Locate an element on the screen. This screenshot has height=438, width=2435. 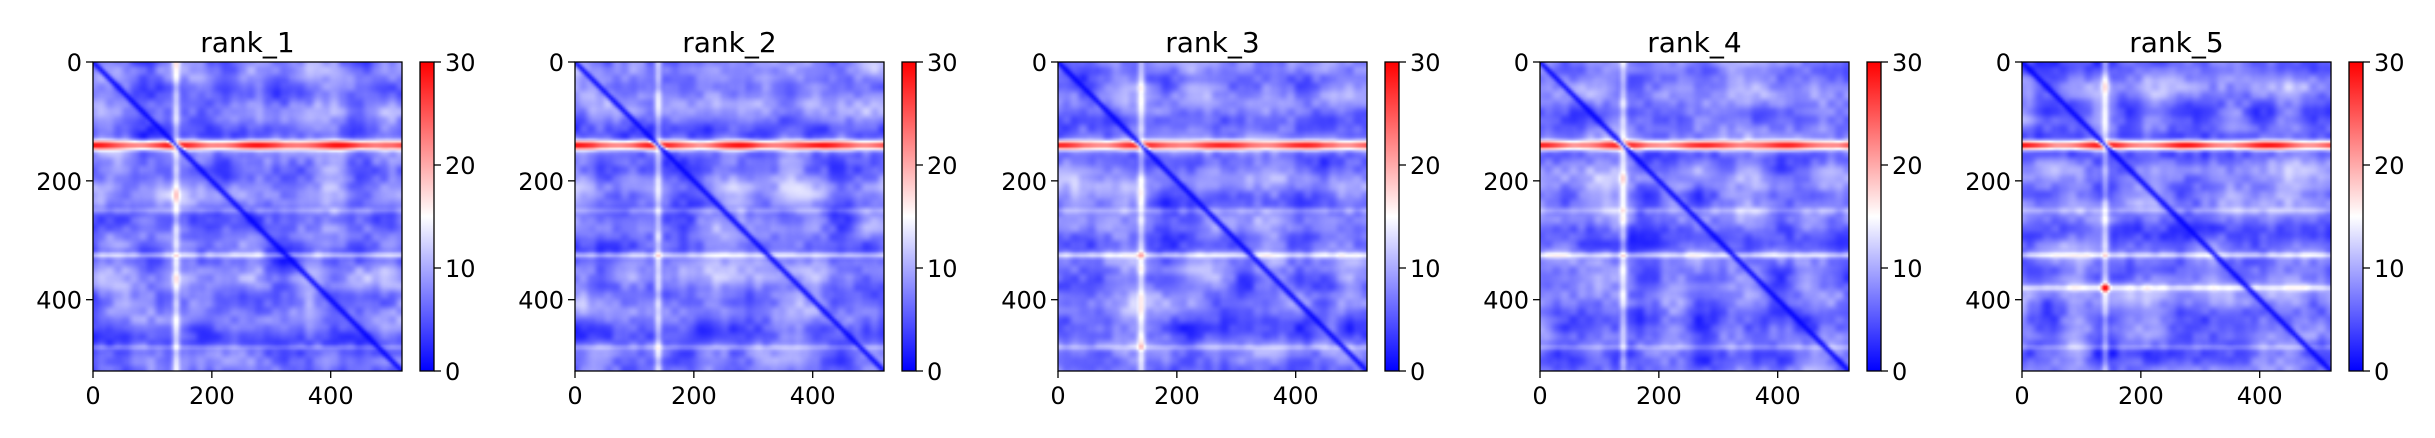
chart-title: rank_1 is located at coordinates (247, 42).